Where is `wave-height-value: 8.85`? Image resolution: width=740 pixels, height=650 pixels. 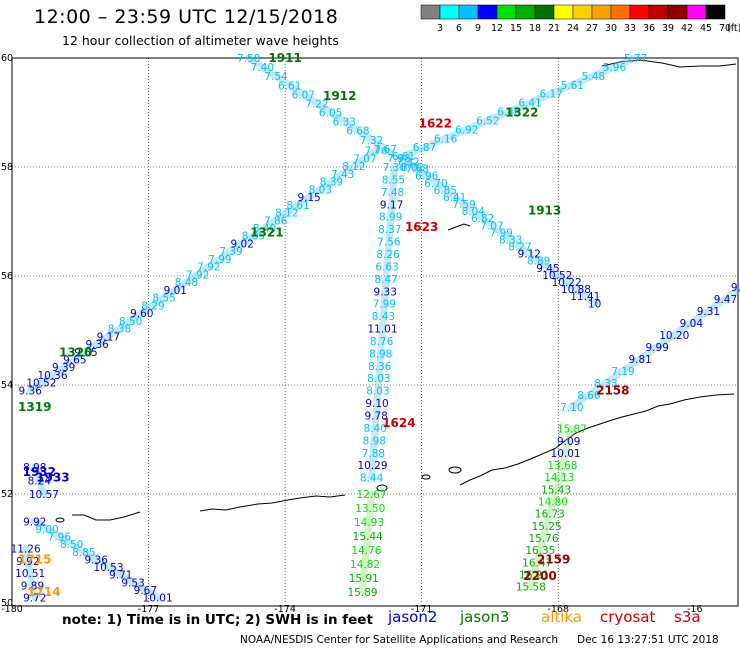 wave-height-value: 8.85 is located at coordinates (83, 553).